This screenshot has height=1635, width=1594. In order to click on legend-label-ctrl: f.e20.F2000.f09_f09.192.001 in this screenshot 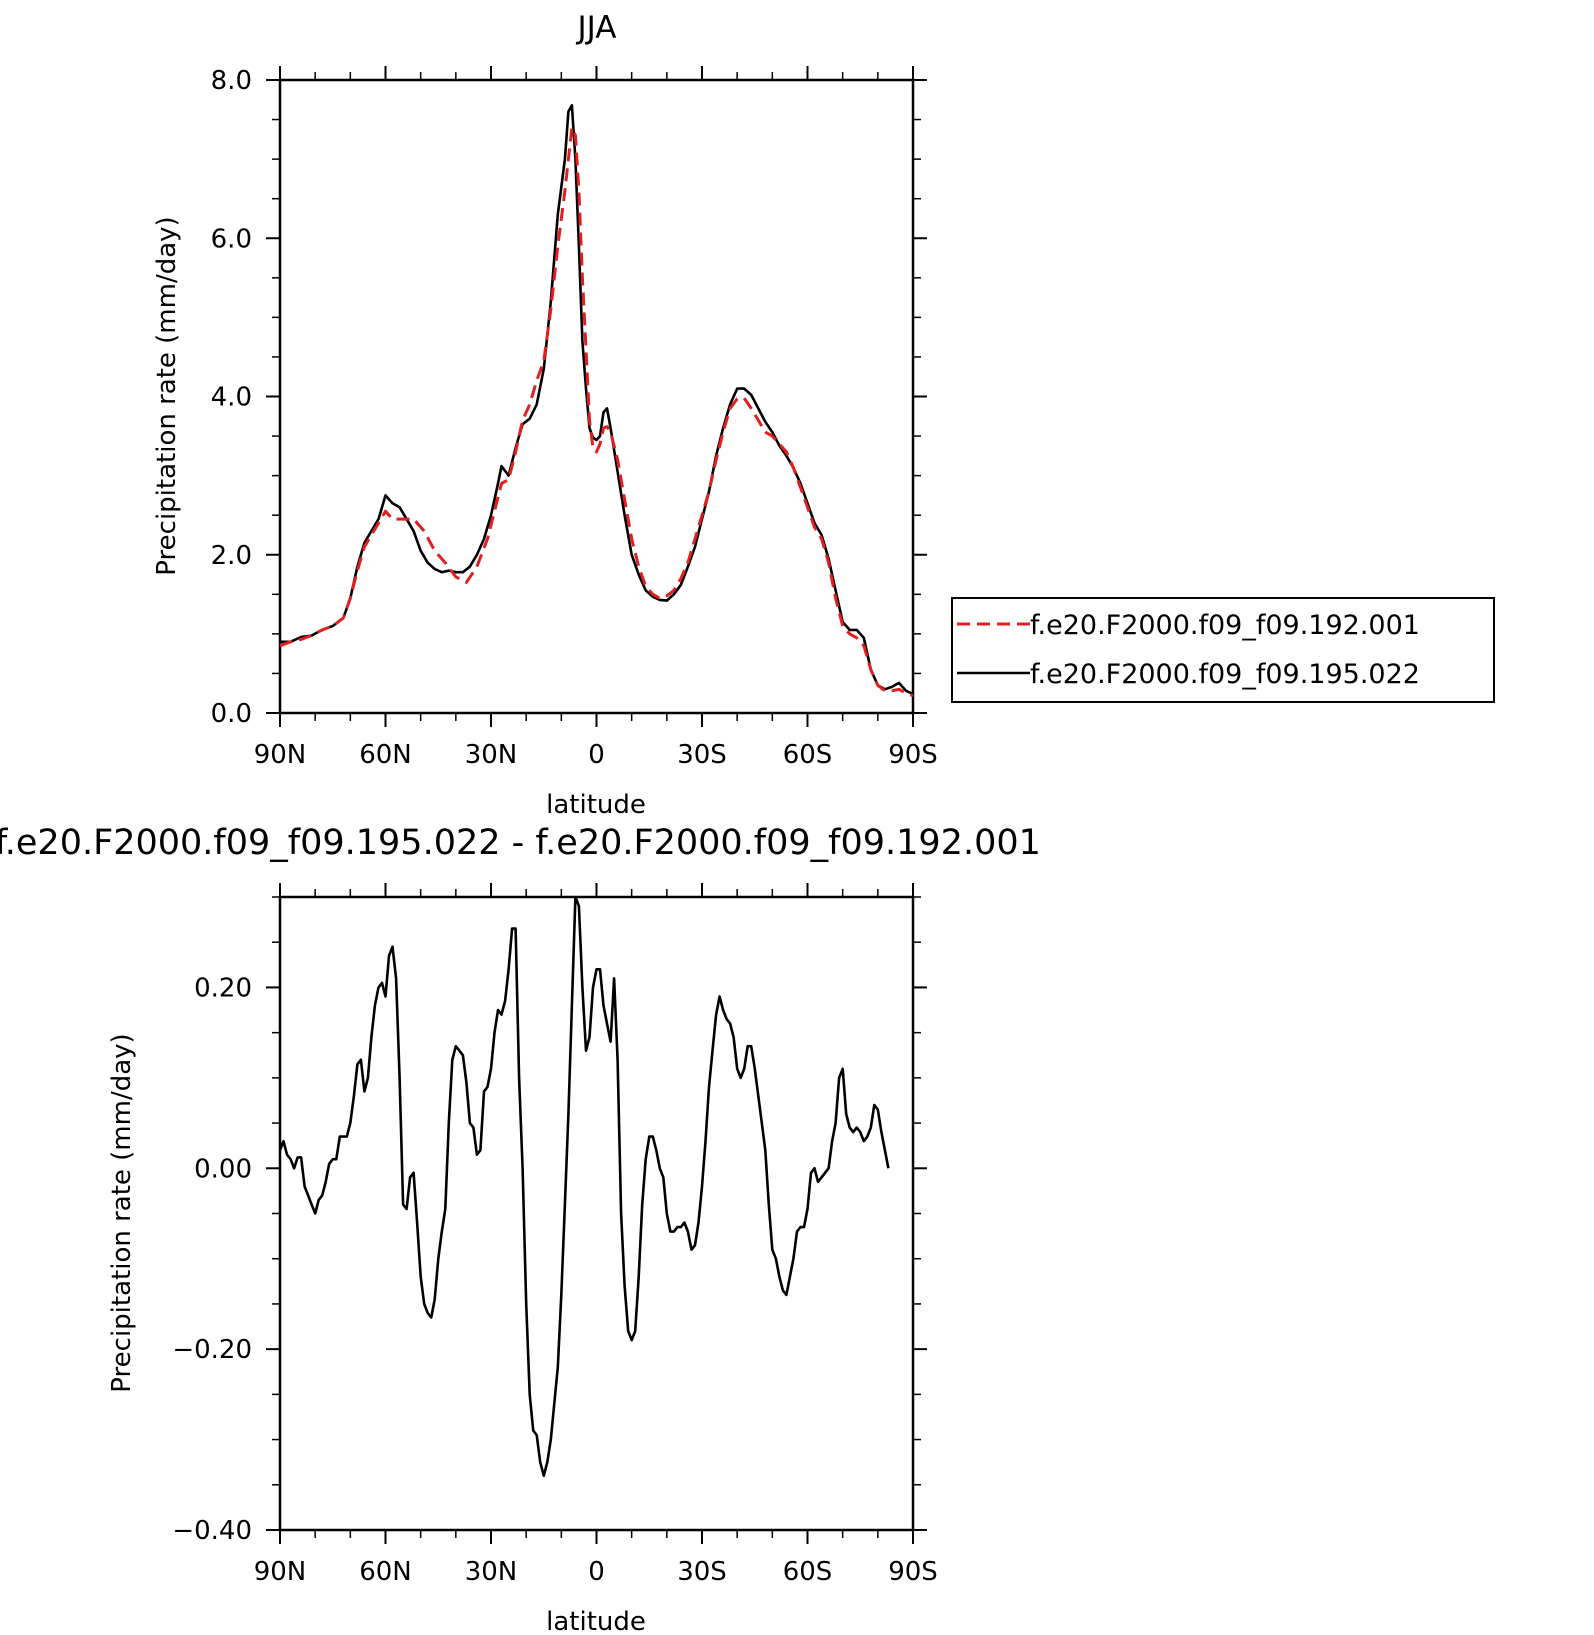, I will do `click(1225, 625)`.